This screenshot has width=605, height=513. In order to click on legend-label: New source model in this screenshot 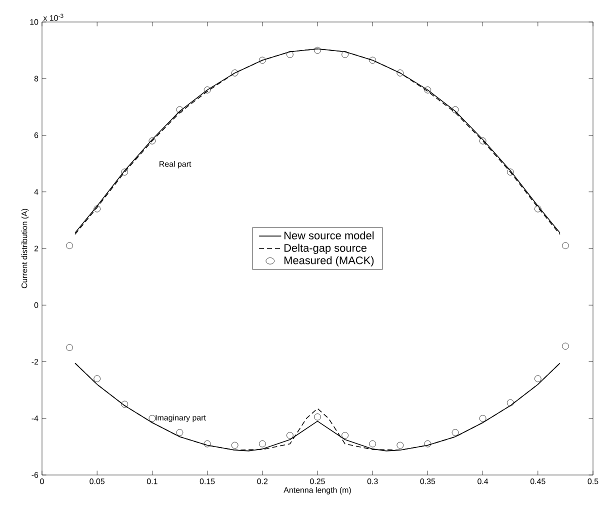, I will do `click(329, 235)`.